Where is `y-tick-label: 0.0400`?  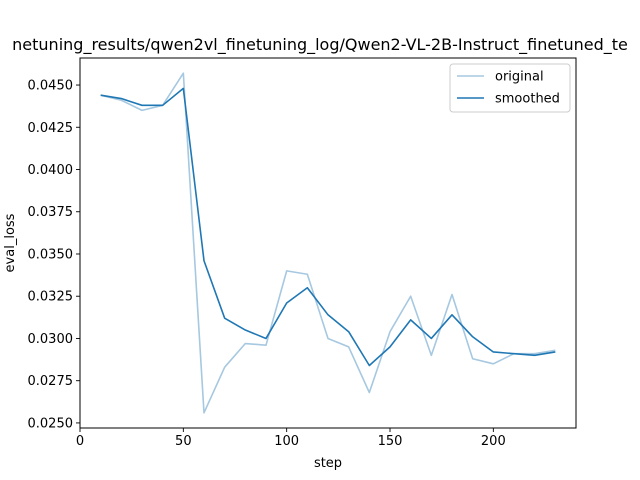 y-tick-label: 0.0400 is located at coordinates (51, 170).